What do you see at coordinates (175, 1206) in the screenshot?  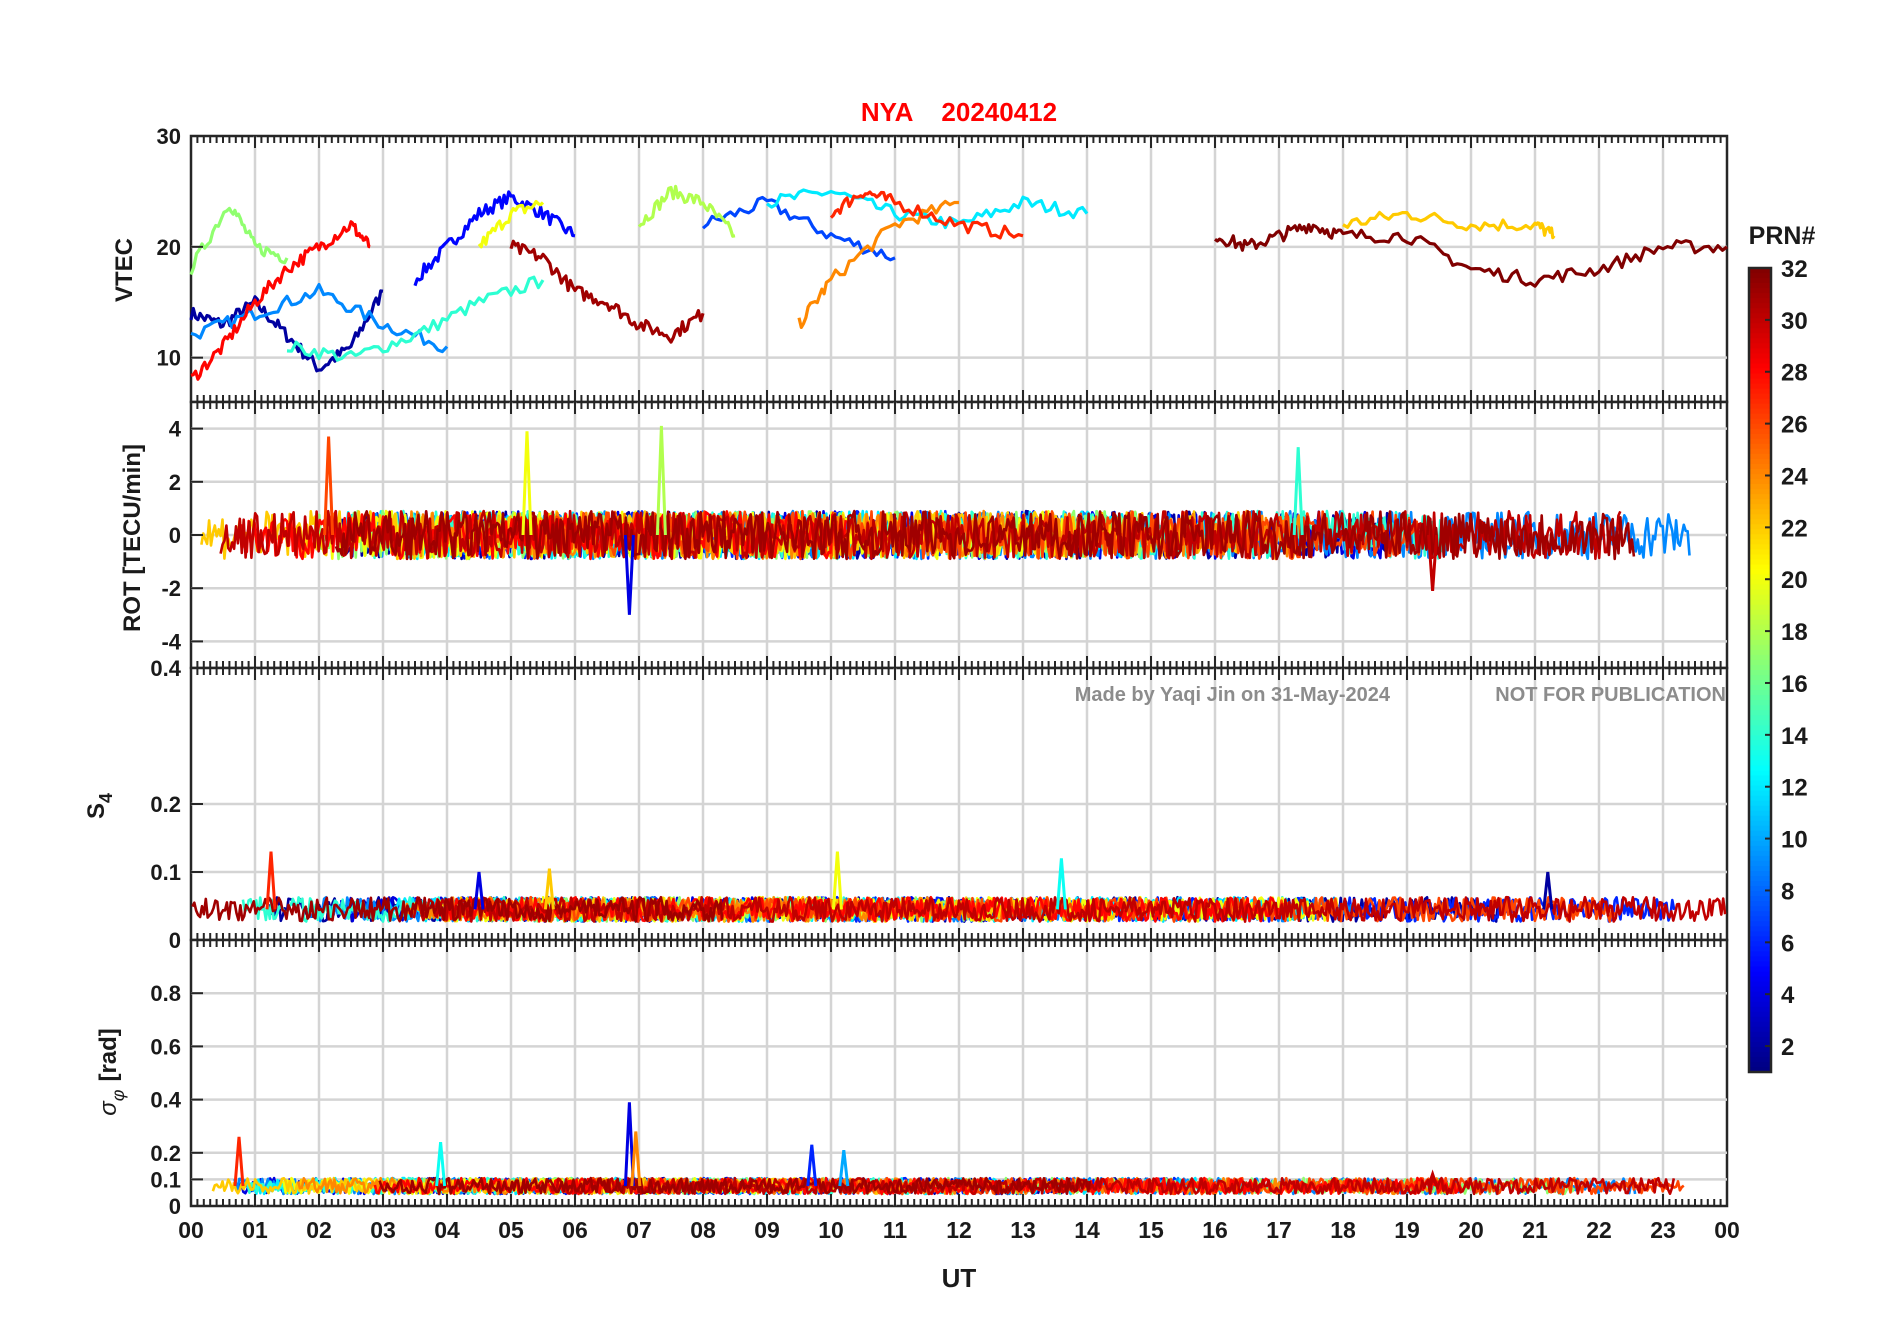 I see `y-tick-label: 0` at bounding box center [175, 1206].